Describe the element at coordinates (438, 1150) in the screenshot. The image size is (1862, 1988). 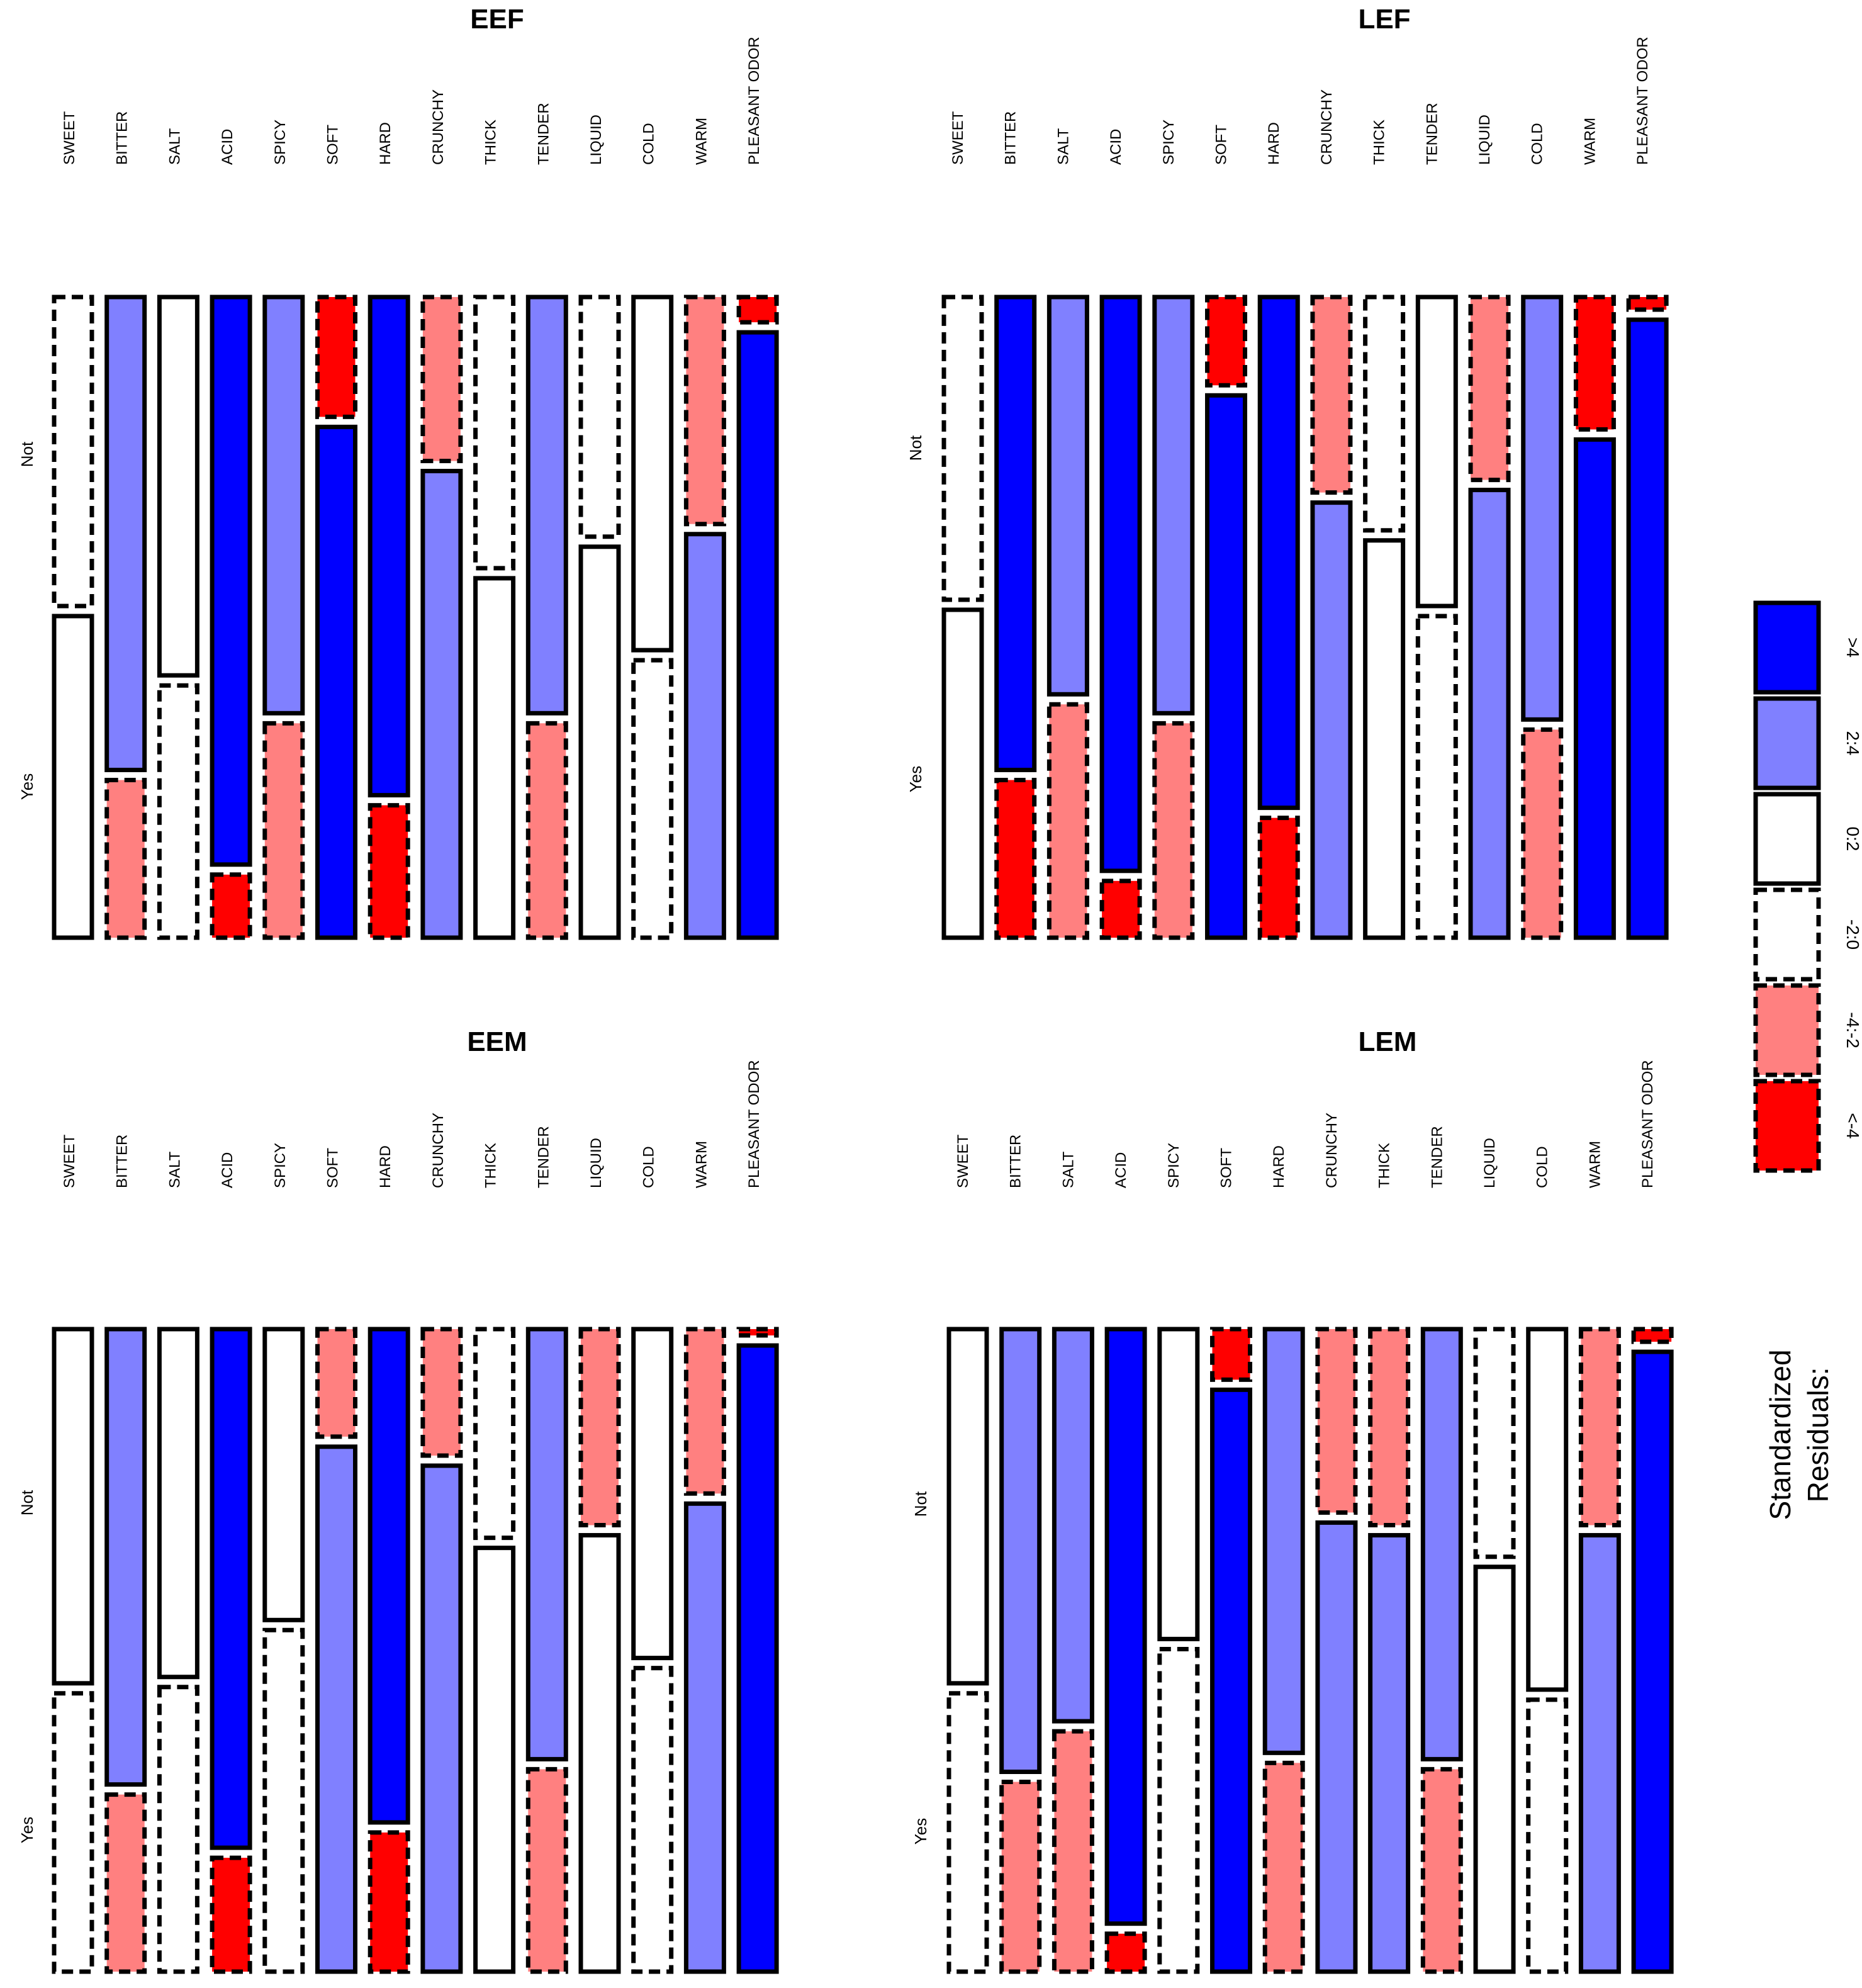
I see `category-label-crunchy: CRUNCHY` at that location.